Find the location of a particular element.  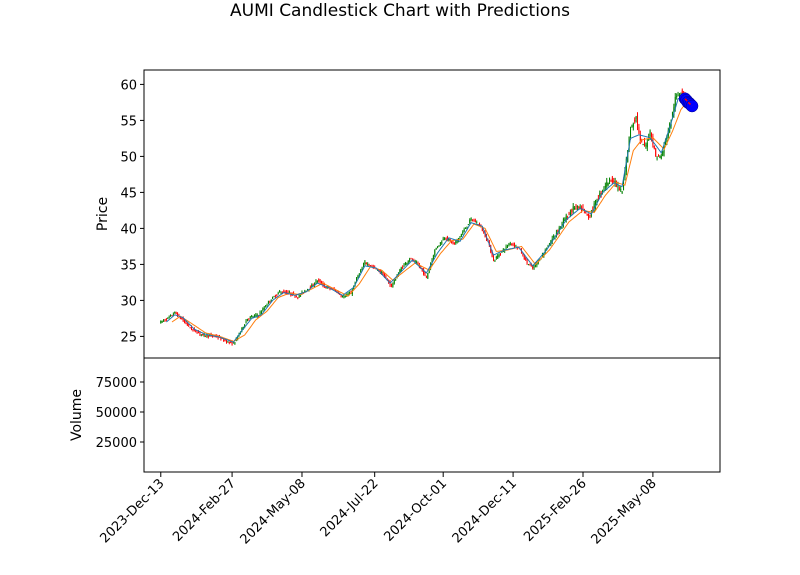

price-ytick-label: 40 is located at coordinates (128, 229).